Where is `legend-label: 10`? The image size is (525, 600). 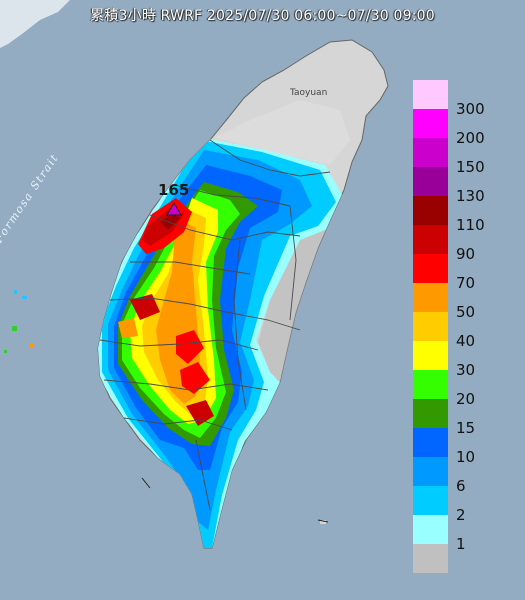 legend-label: 10 is located at coordinates (466, 457).